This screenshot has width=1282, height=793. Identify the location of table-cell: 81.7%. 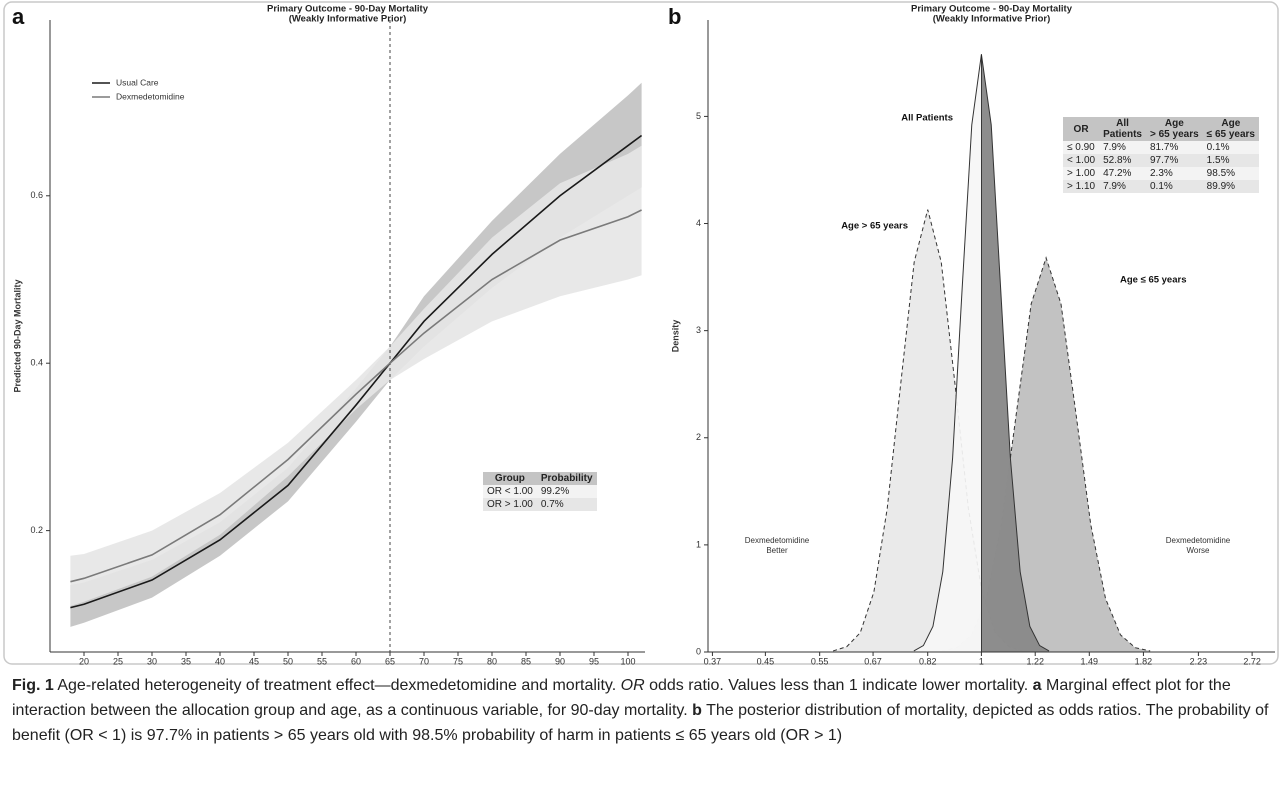
(1174, 147).